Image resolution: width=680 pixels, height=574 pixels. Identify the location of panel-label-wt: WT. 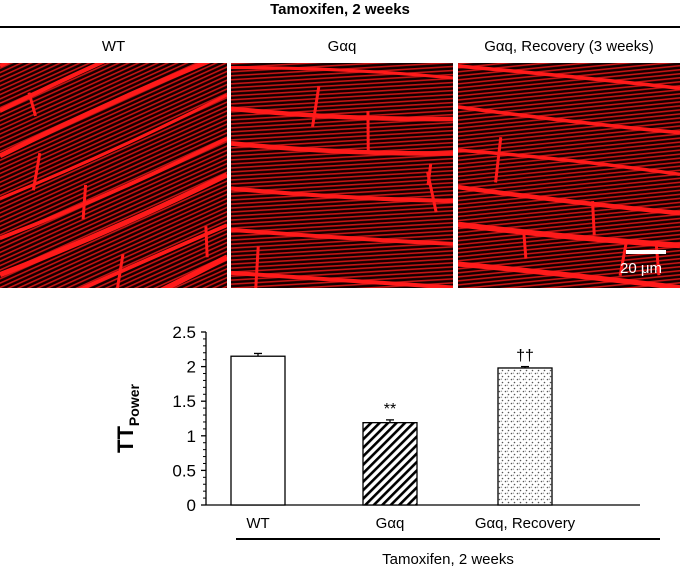
(113, 46).